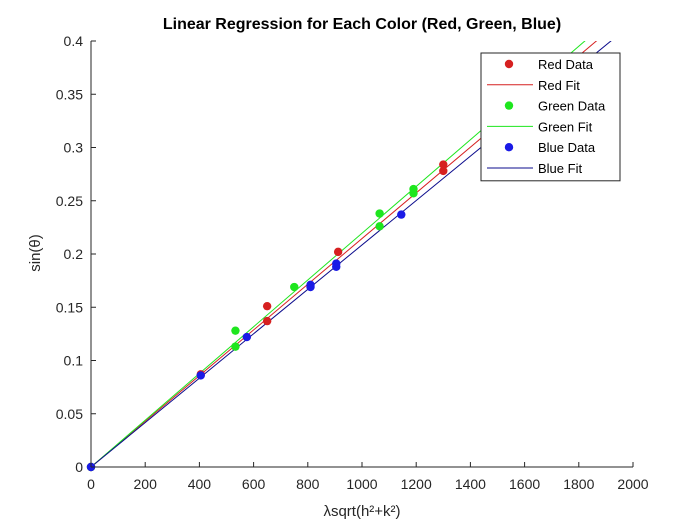  Describe the element at coordinates (572, 106) in the screenshot. I see `legend-label: Green Data` at that location.